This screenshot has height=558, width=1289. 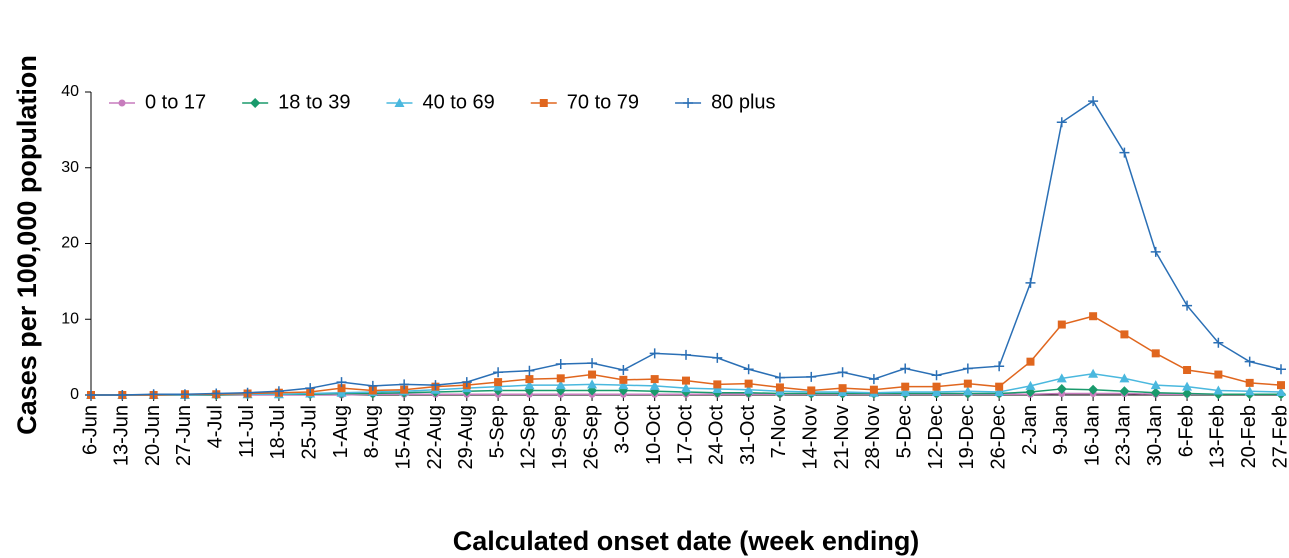 I want to click on x-tick-label: 3-Oct, so click(x=623, y=429).